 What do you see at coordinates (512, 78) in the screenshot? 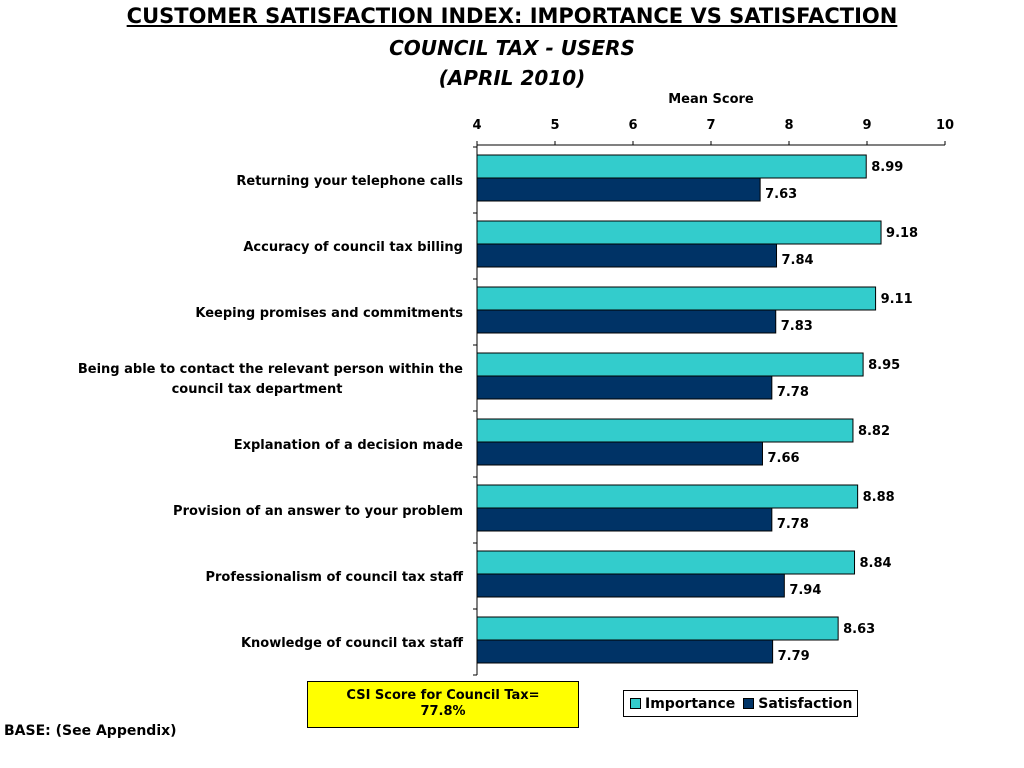
I see `chart-date: (APRIL 2010)` at bounding box center [512, 78].